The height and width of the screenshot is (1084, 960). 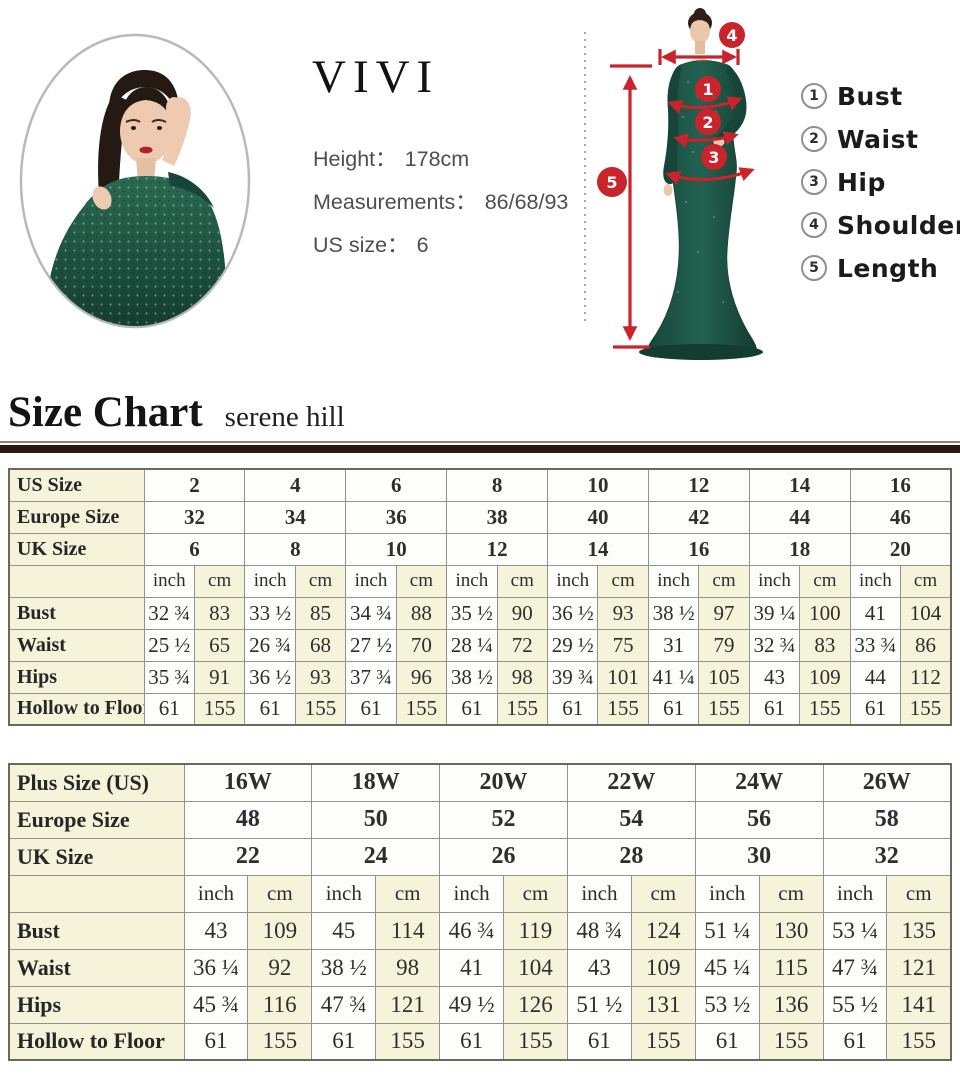 I want to click on size-value-cell: 50, so click(x=376, y=819).